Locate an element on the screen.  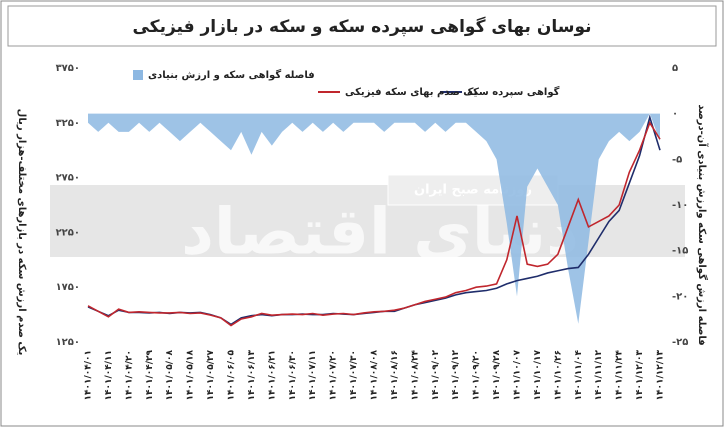
x-tick-label: ۱۴۰۱/۱۱/۰۴ is located at coordinates (579, 375).